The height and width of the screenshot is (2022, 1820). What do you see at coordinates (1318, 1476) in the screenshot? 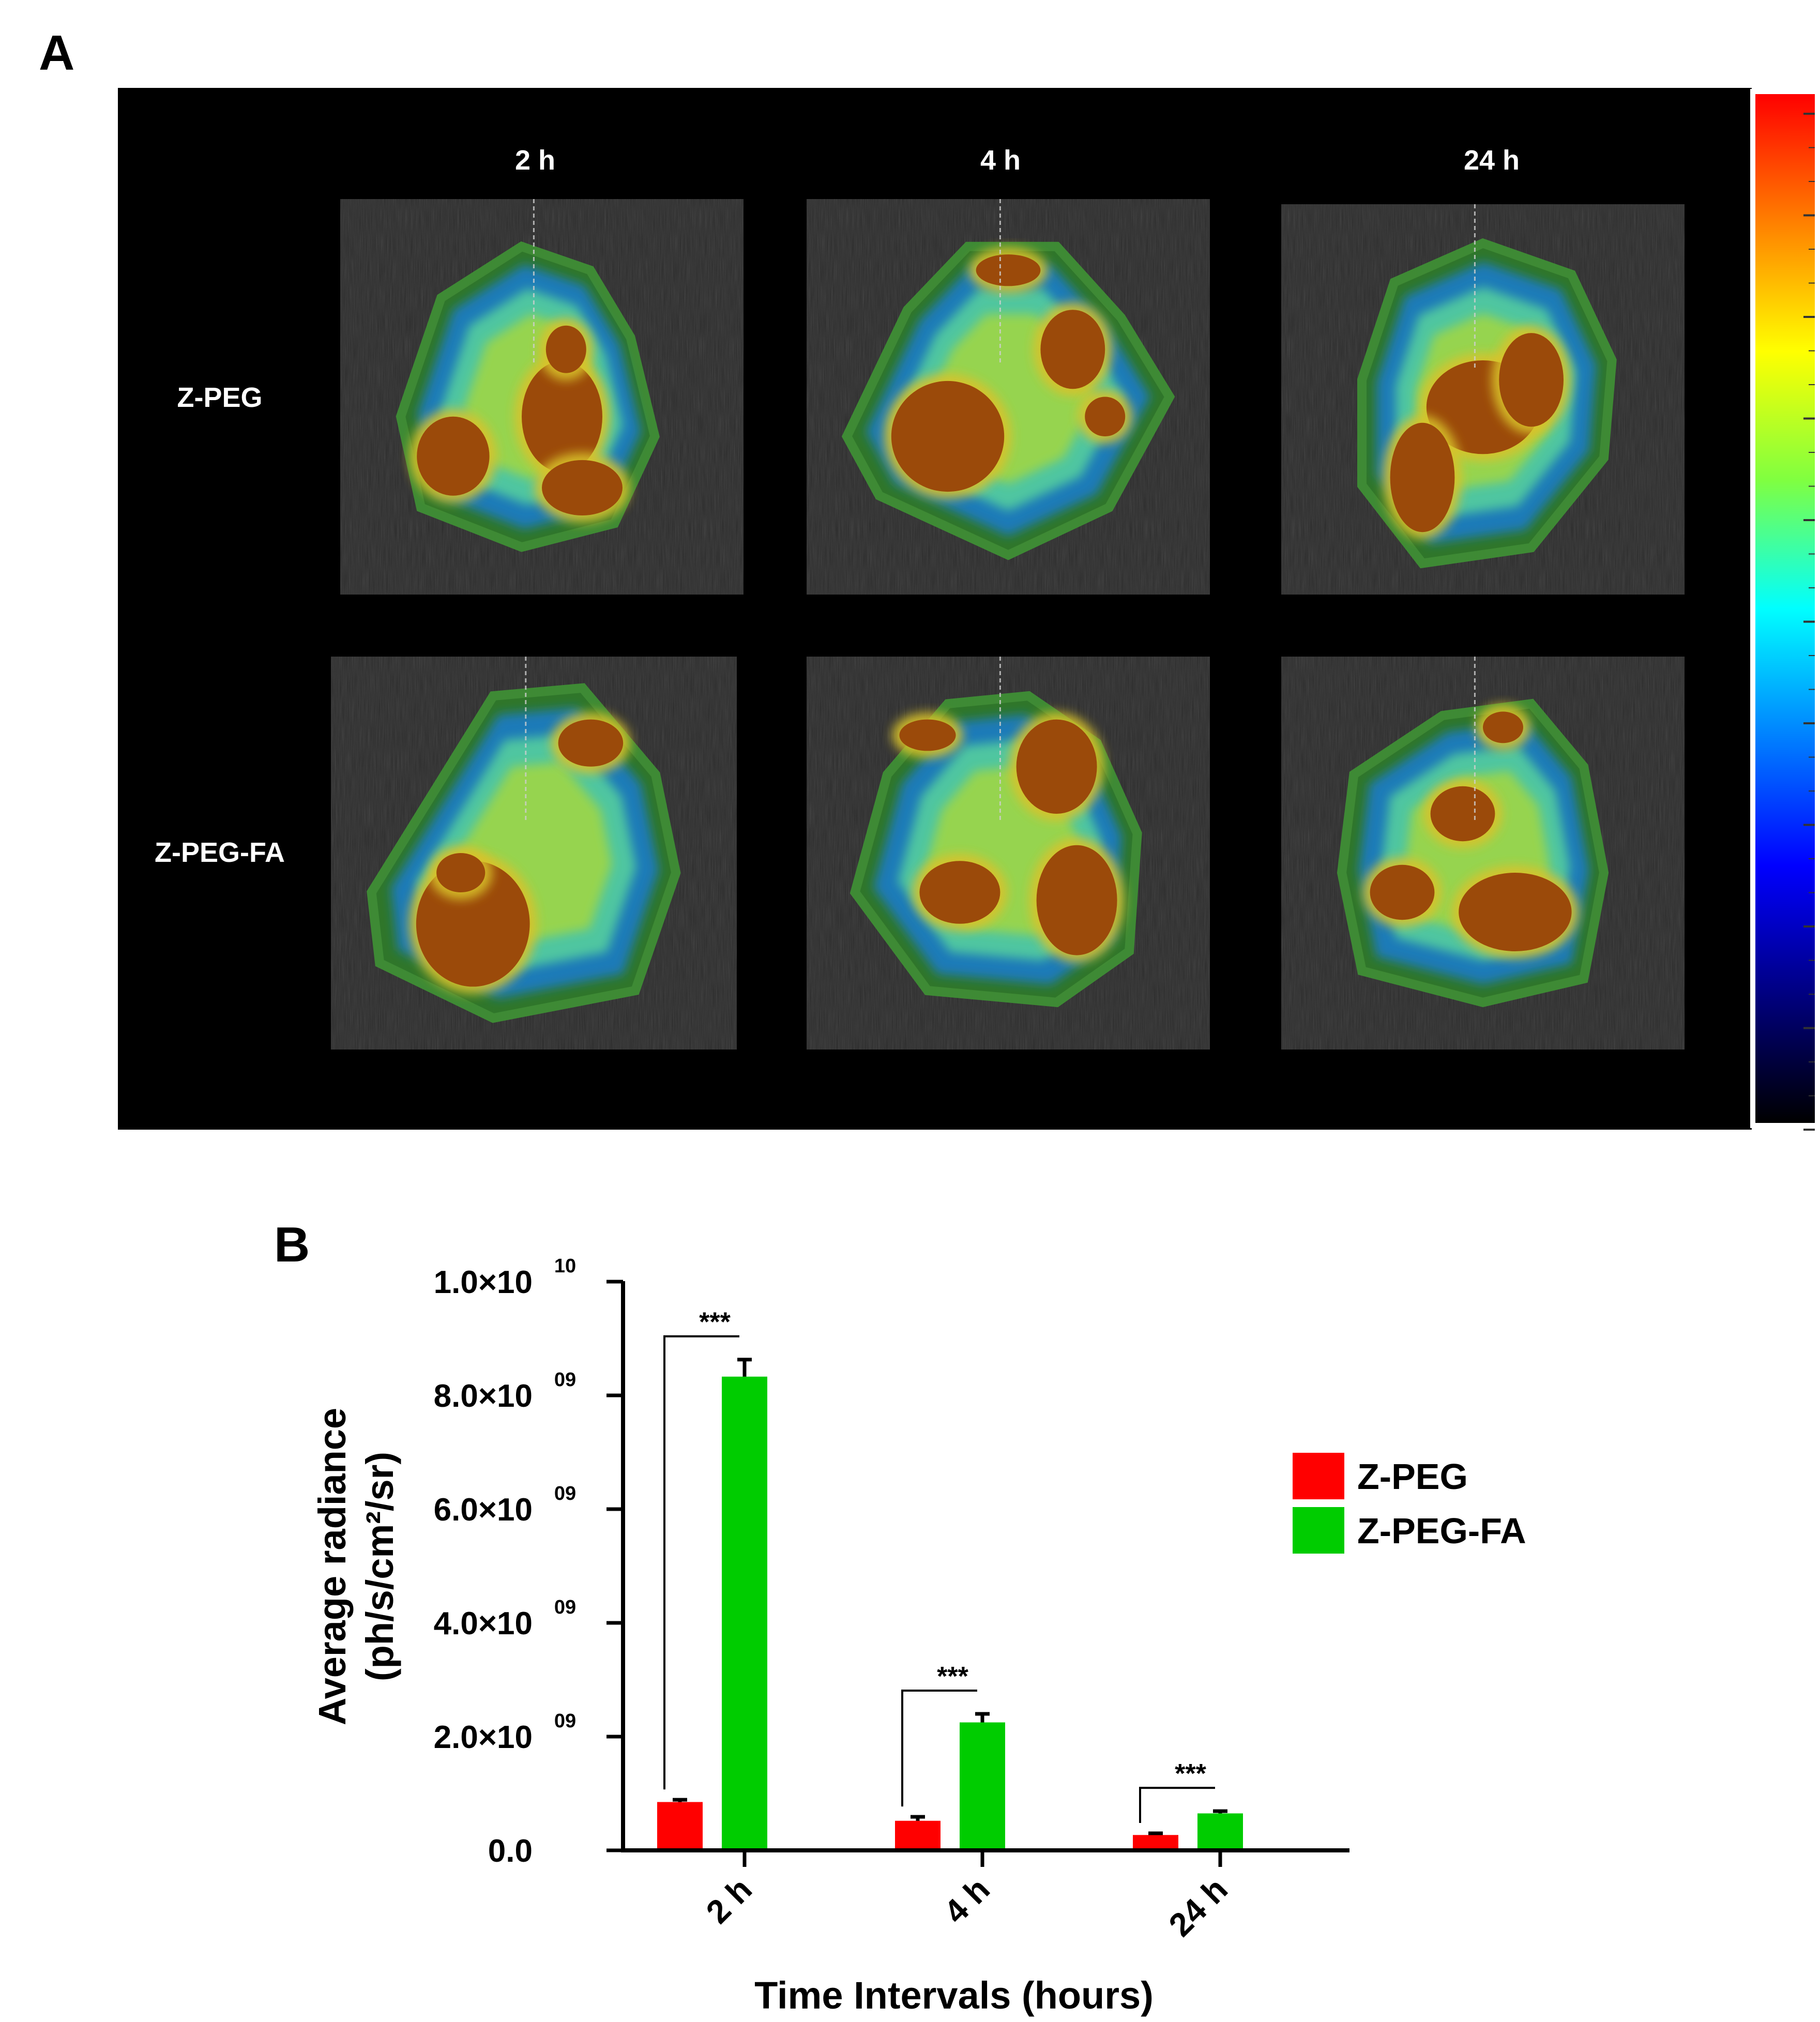
I see `legend-swatch-z-peg` at bounding box center [1318, 1476].